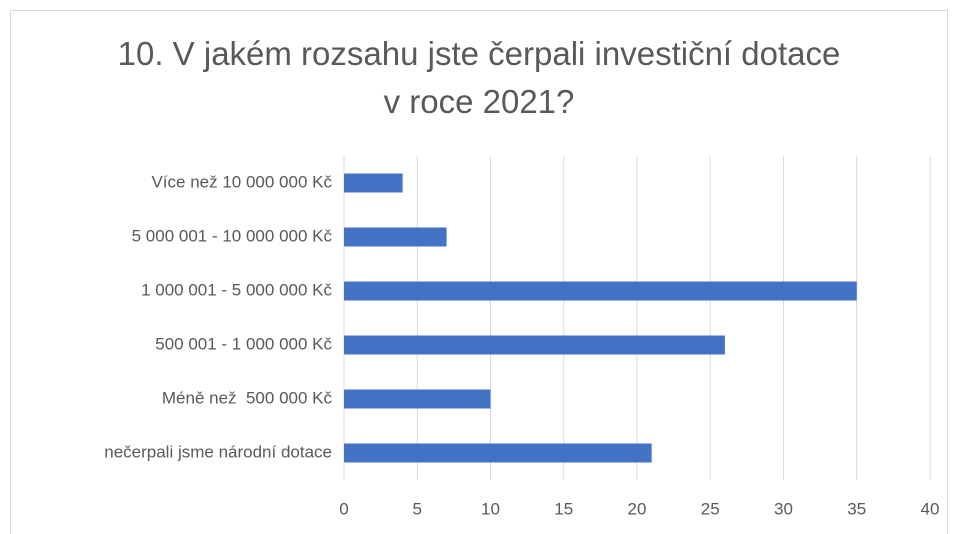 The height and width of the screenshot is (534, 958). Describe the element at coordinates (236, 289) in the screenshot. I see `y-tick-label: 1 000 001 - 5 000 000 Kč` at that location.